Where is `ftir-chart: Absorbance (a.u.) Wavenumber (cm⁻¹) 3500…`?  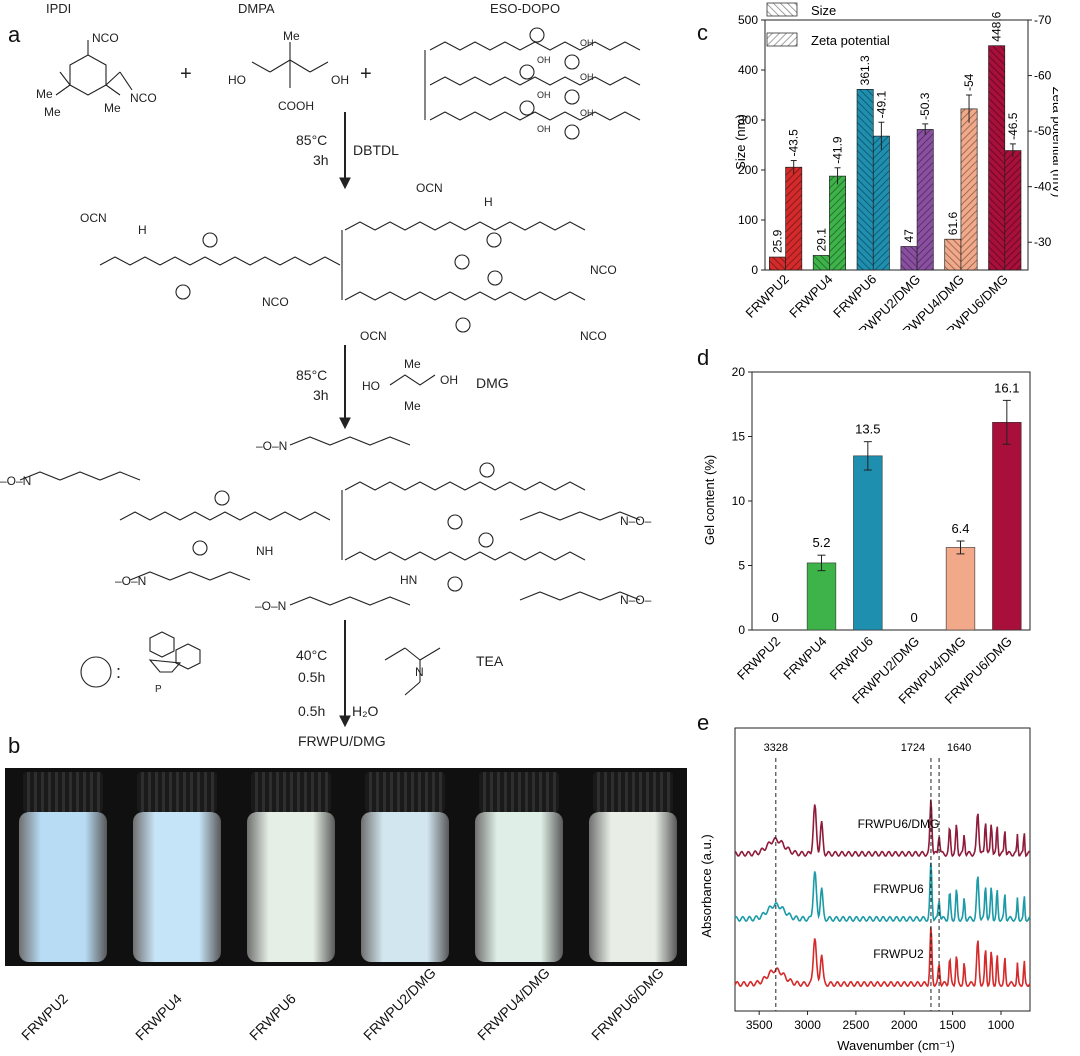 ftir-chart: Absorbance (a.u.) Wavenumber (cm⁻¹) 3500… is located at coordinates (865, 890).